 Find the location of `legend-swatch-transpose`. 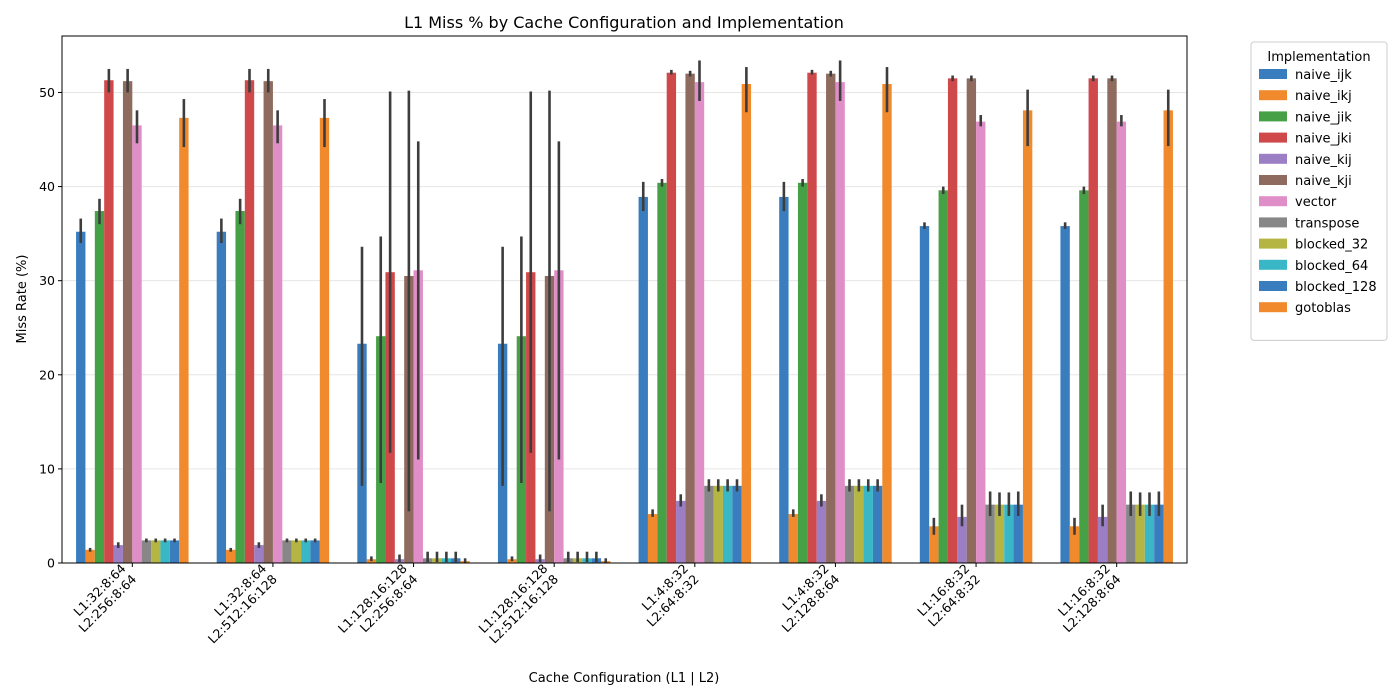

legend-swatch-transpose is located at coordinates (1273, 222).